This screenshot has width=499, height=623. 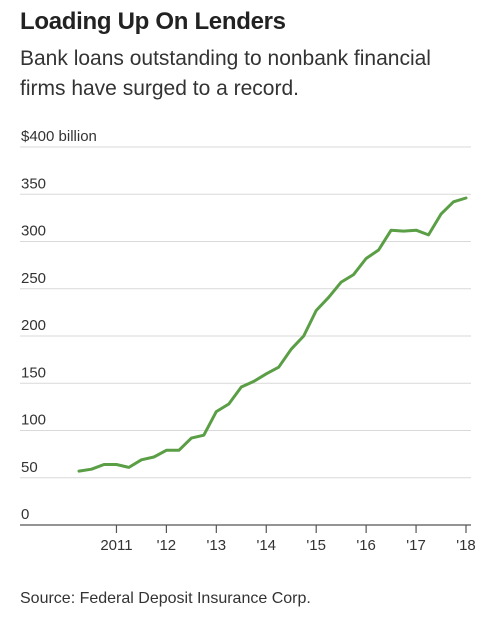 What do you see at coordinates (153, 21) in the screenshot?
I see `chart-title: Loading Up On Lenders` at bounding box center [153, 21].